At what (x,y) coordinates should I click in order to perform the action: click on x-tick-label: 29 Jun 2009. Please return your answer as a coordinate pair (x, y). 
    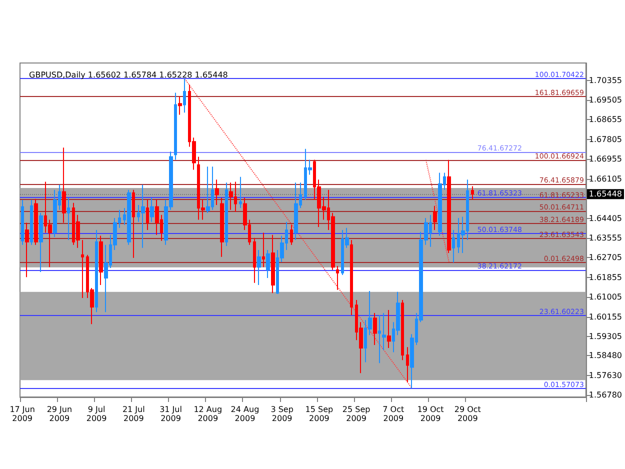
    Looking at the image, I should click on (59, 414).